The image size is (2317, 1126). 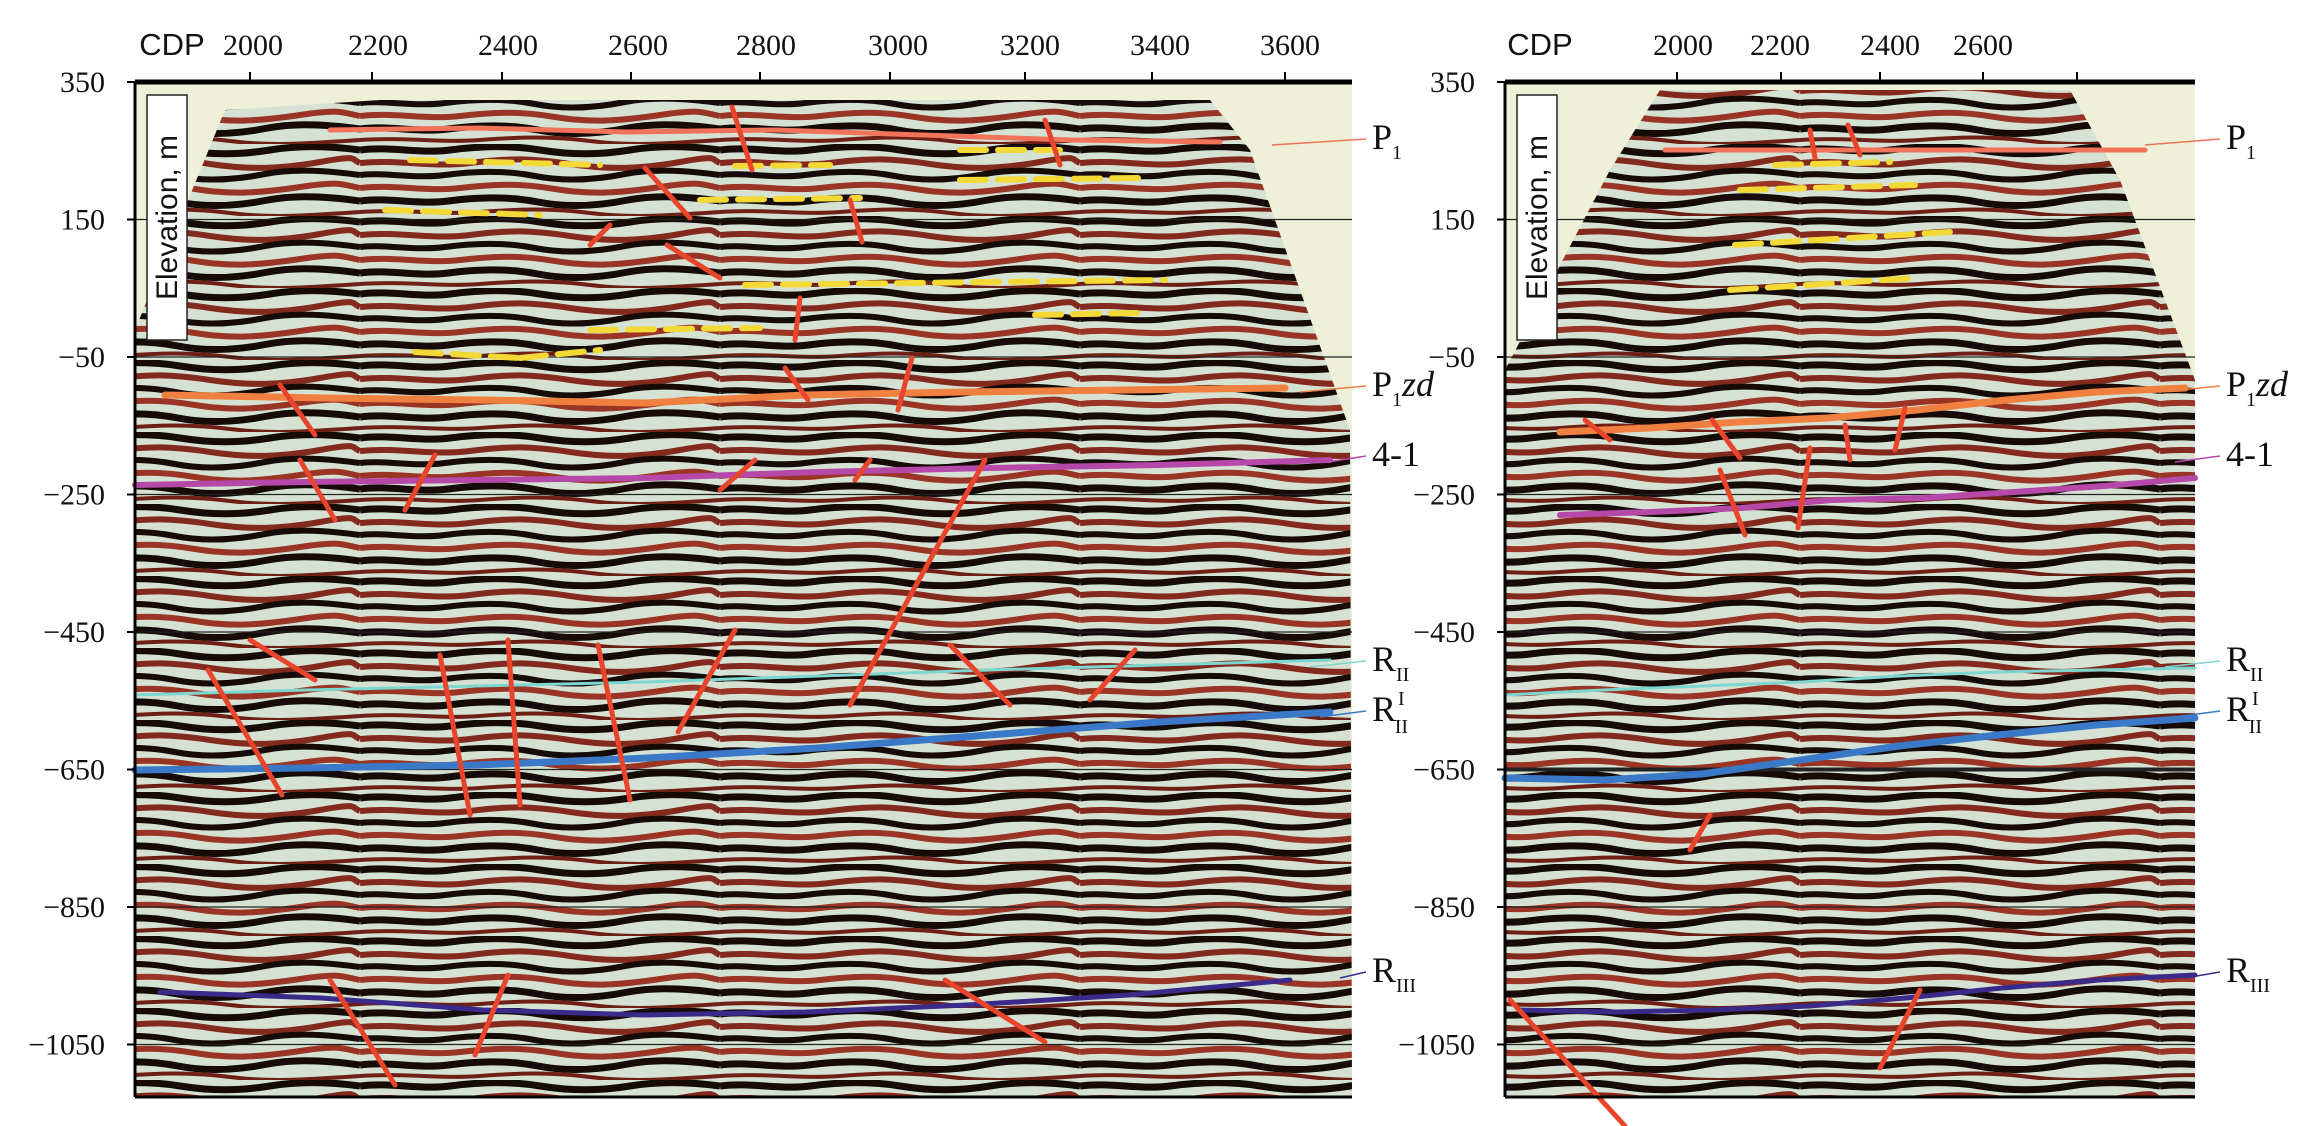 I want to click on y-axis-label-box, so click(x=167, y=217).